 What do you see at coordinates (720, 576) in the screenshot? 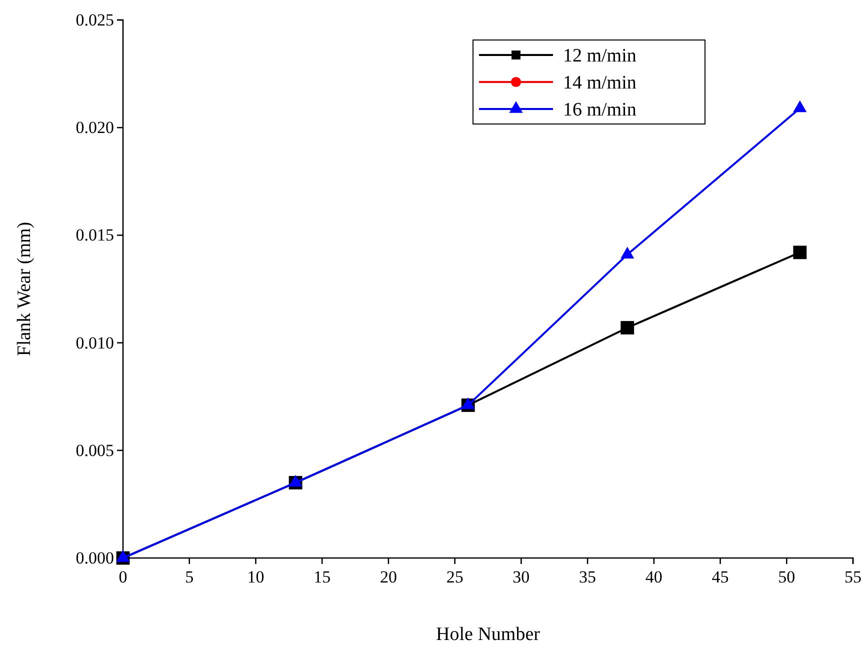
I see `x-tick-label: 45` at bounding box center [720, 576].